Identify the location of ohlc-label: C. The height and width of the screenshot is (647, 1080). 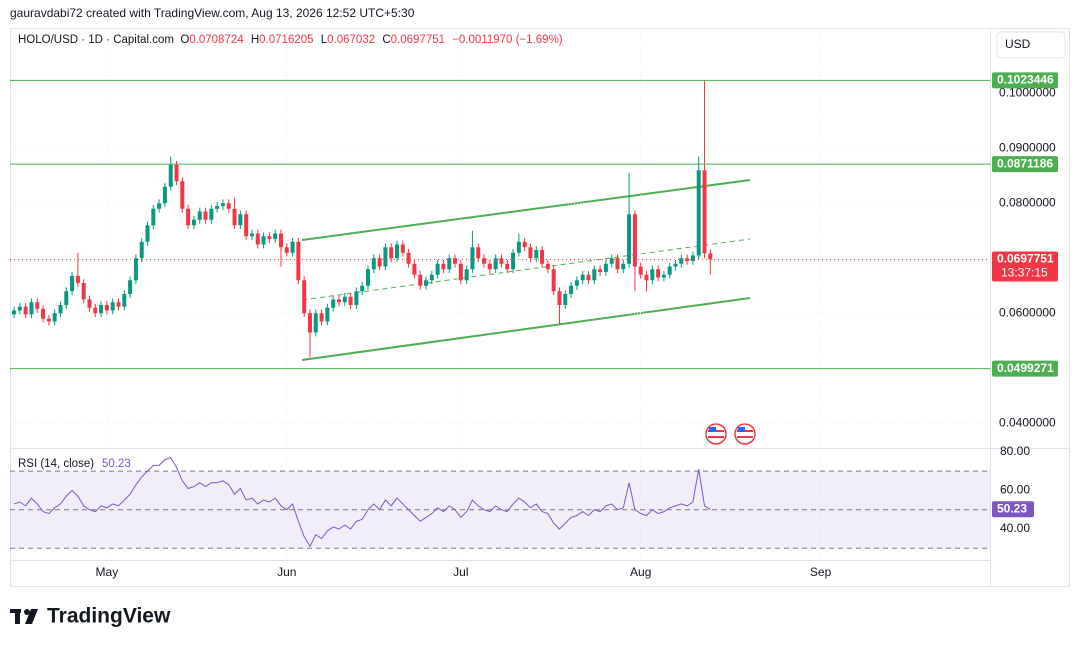
(386, 40).